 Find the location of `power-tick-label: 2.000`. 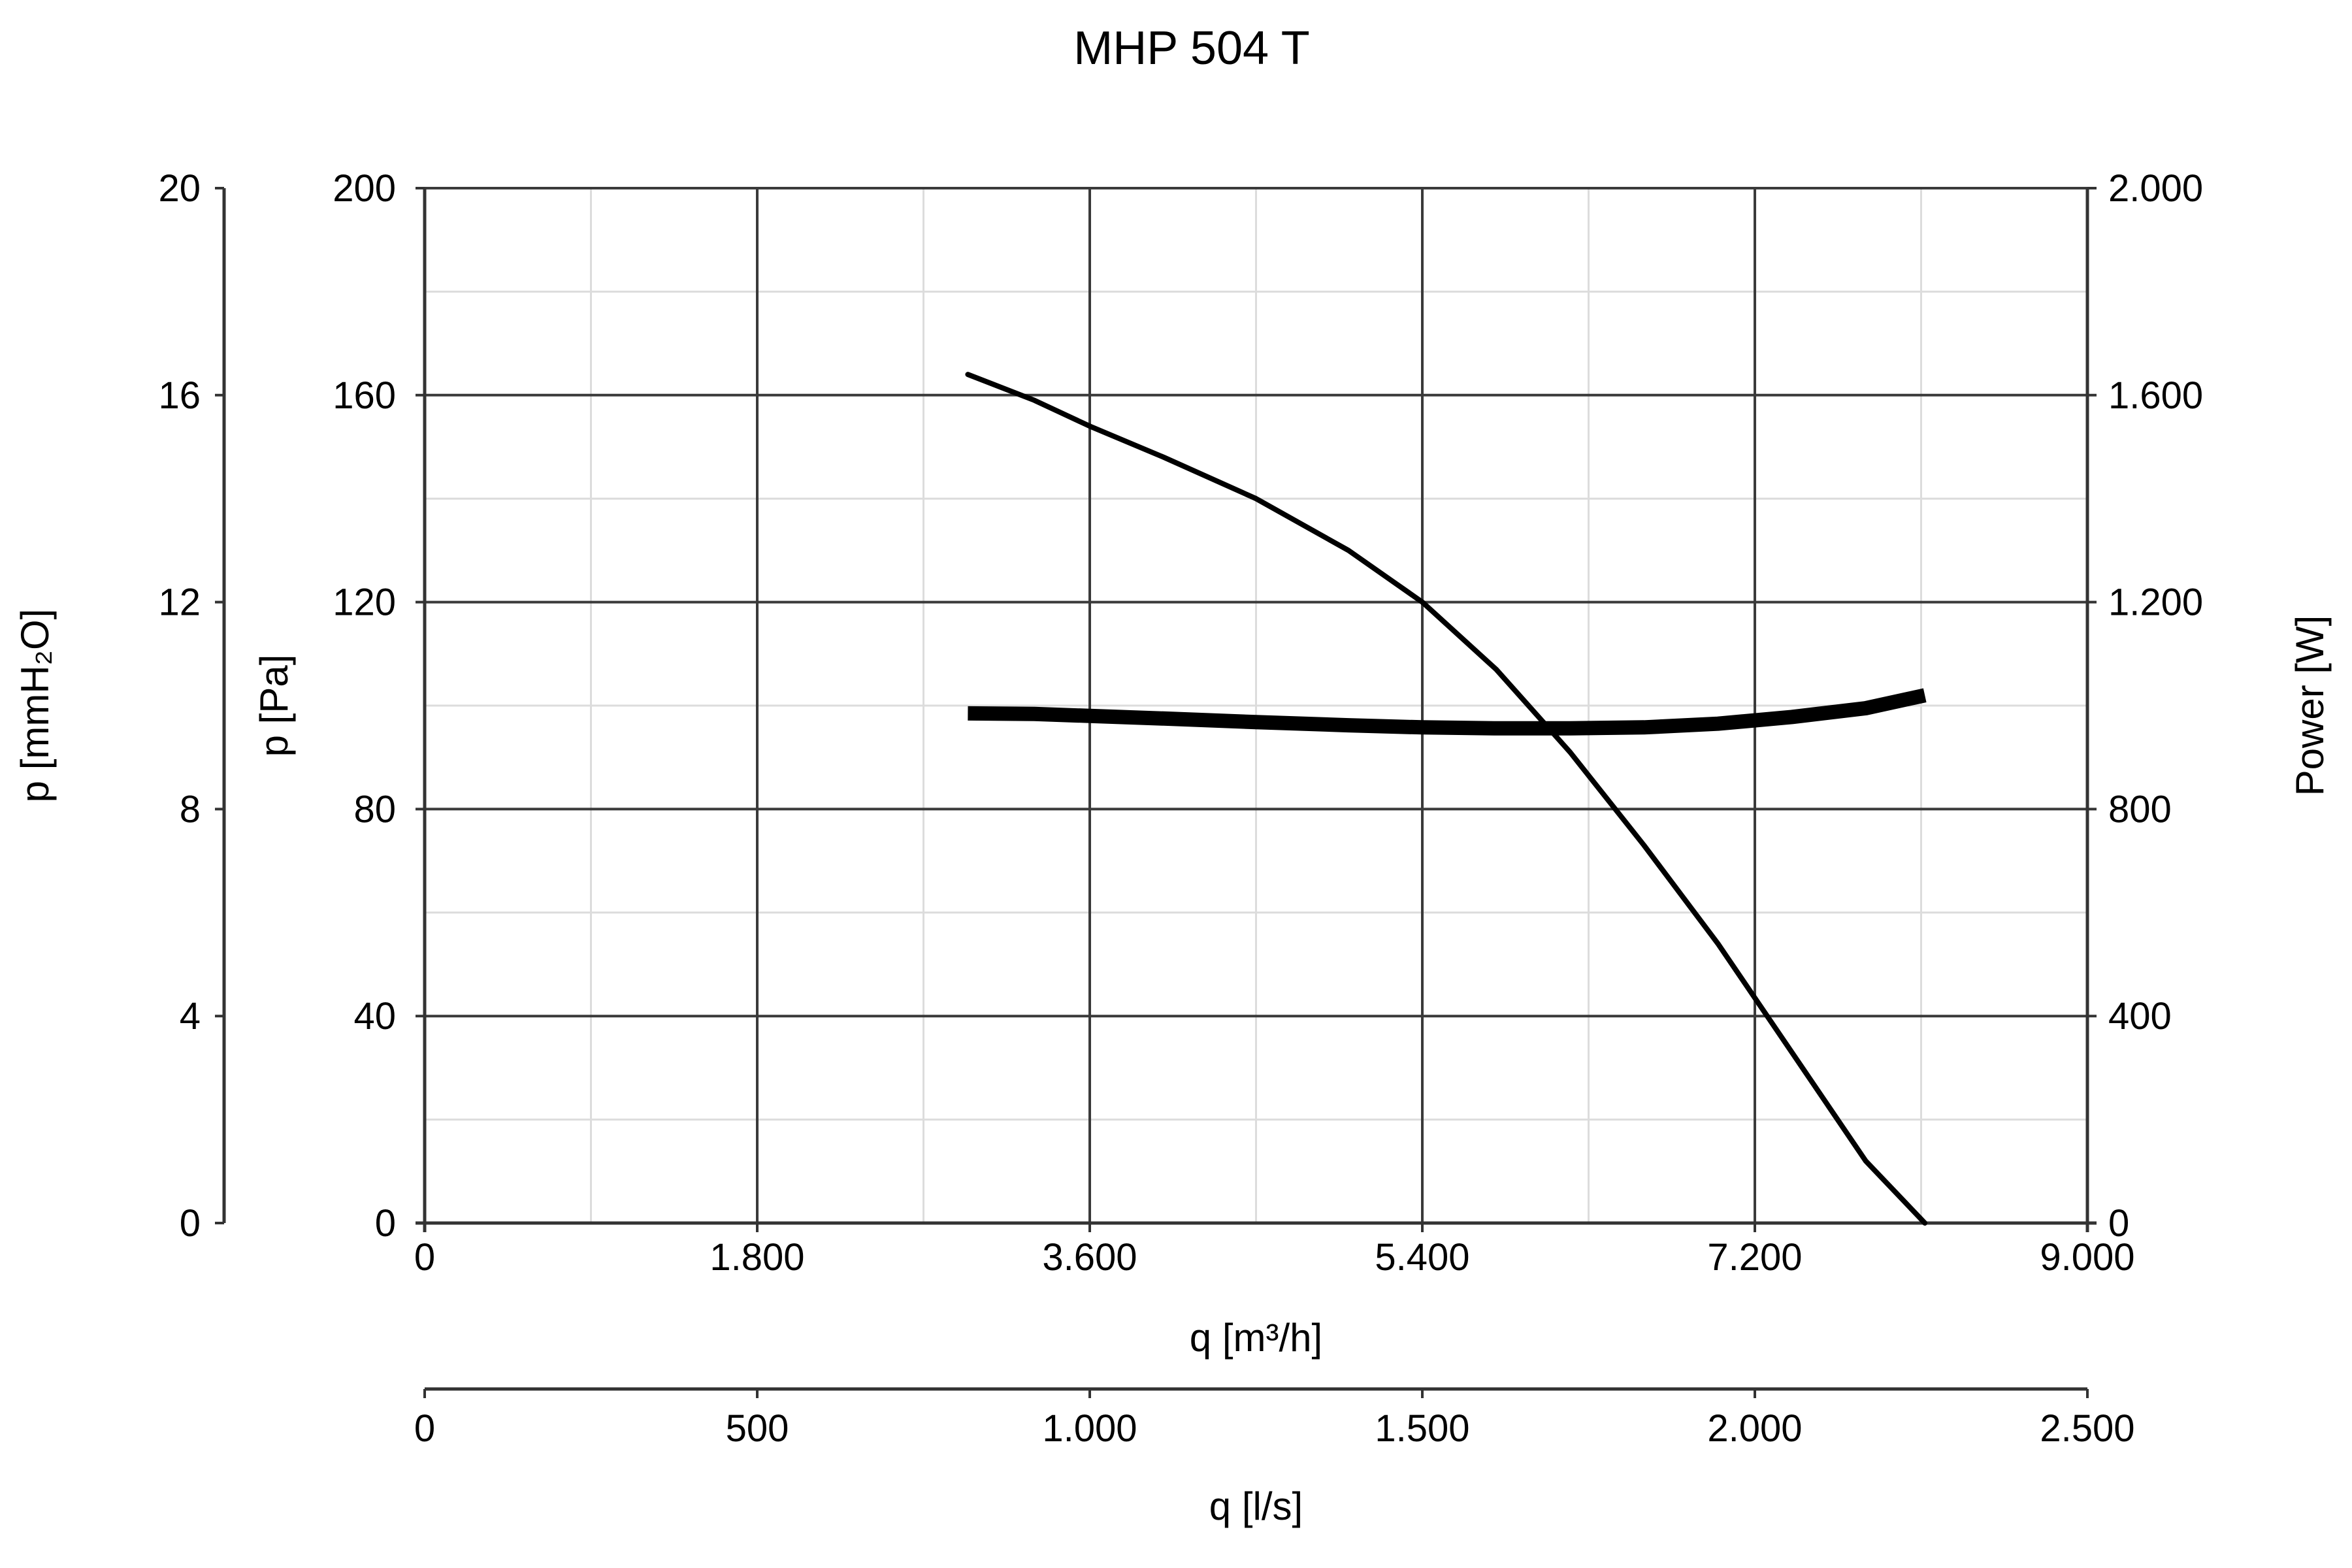

power-tick-label: 2.000 is located at coordinates (2155, 188).